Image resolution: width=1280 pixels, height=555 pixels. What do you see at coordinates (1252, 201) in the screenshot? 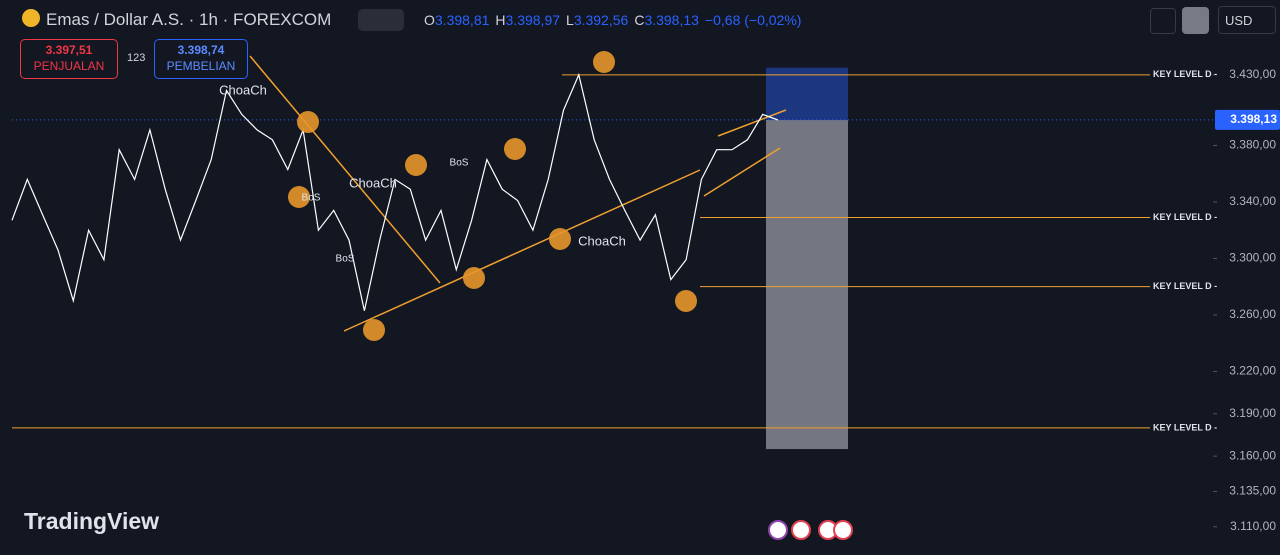
I see `y-tick-label: 3.340,00` at bounding box center [1252, 201].